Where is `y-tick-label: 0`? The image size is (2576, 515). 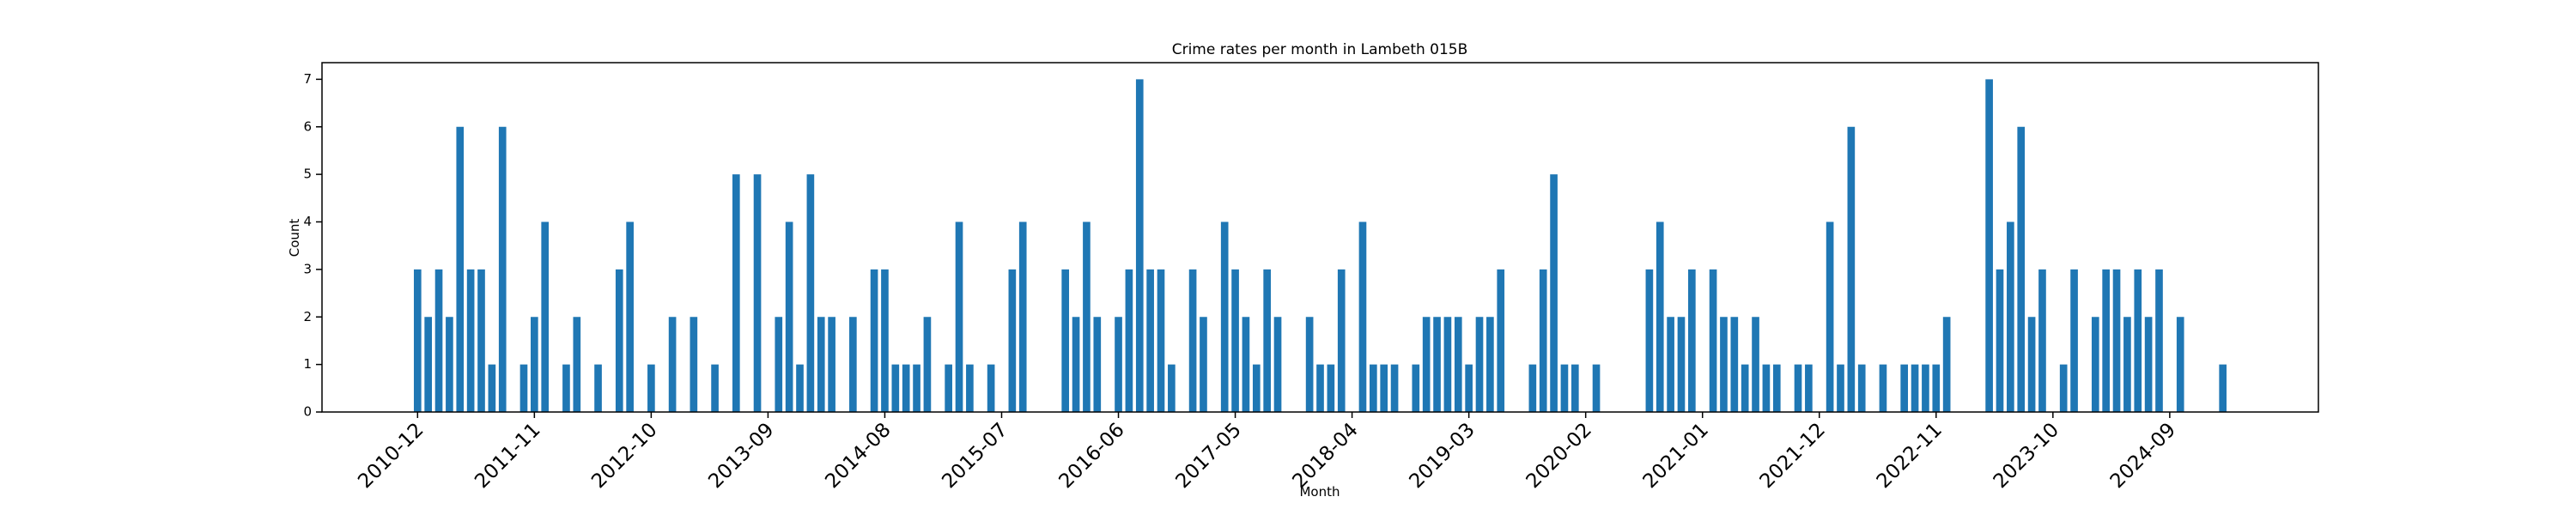 y-tick-label: 0 is located at coordinates (307, 412).